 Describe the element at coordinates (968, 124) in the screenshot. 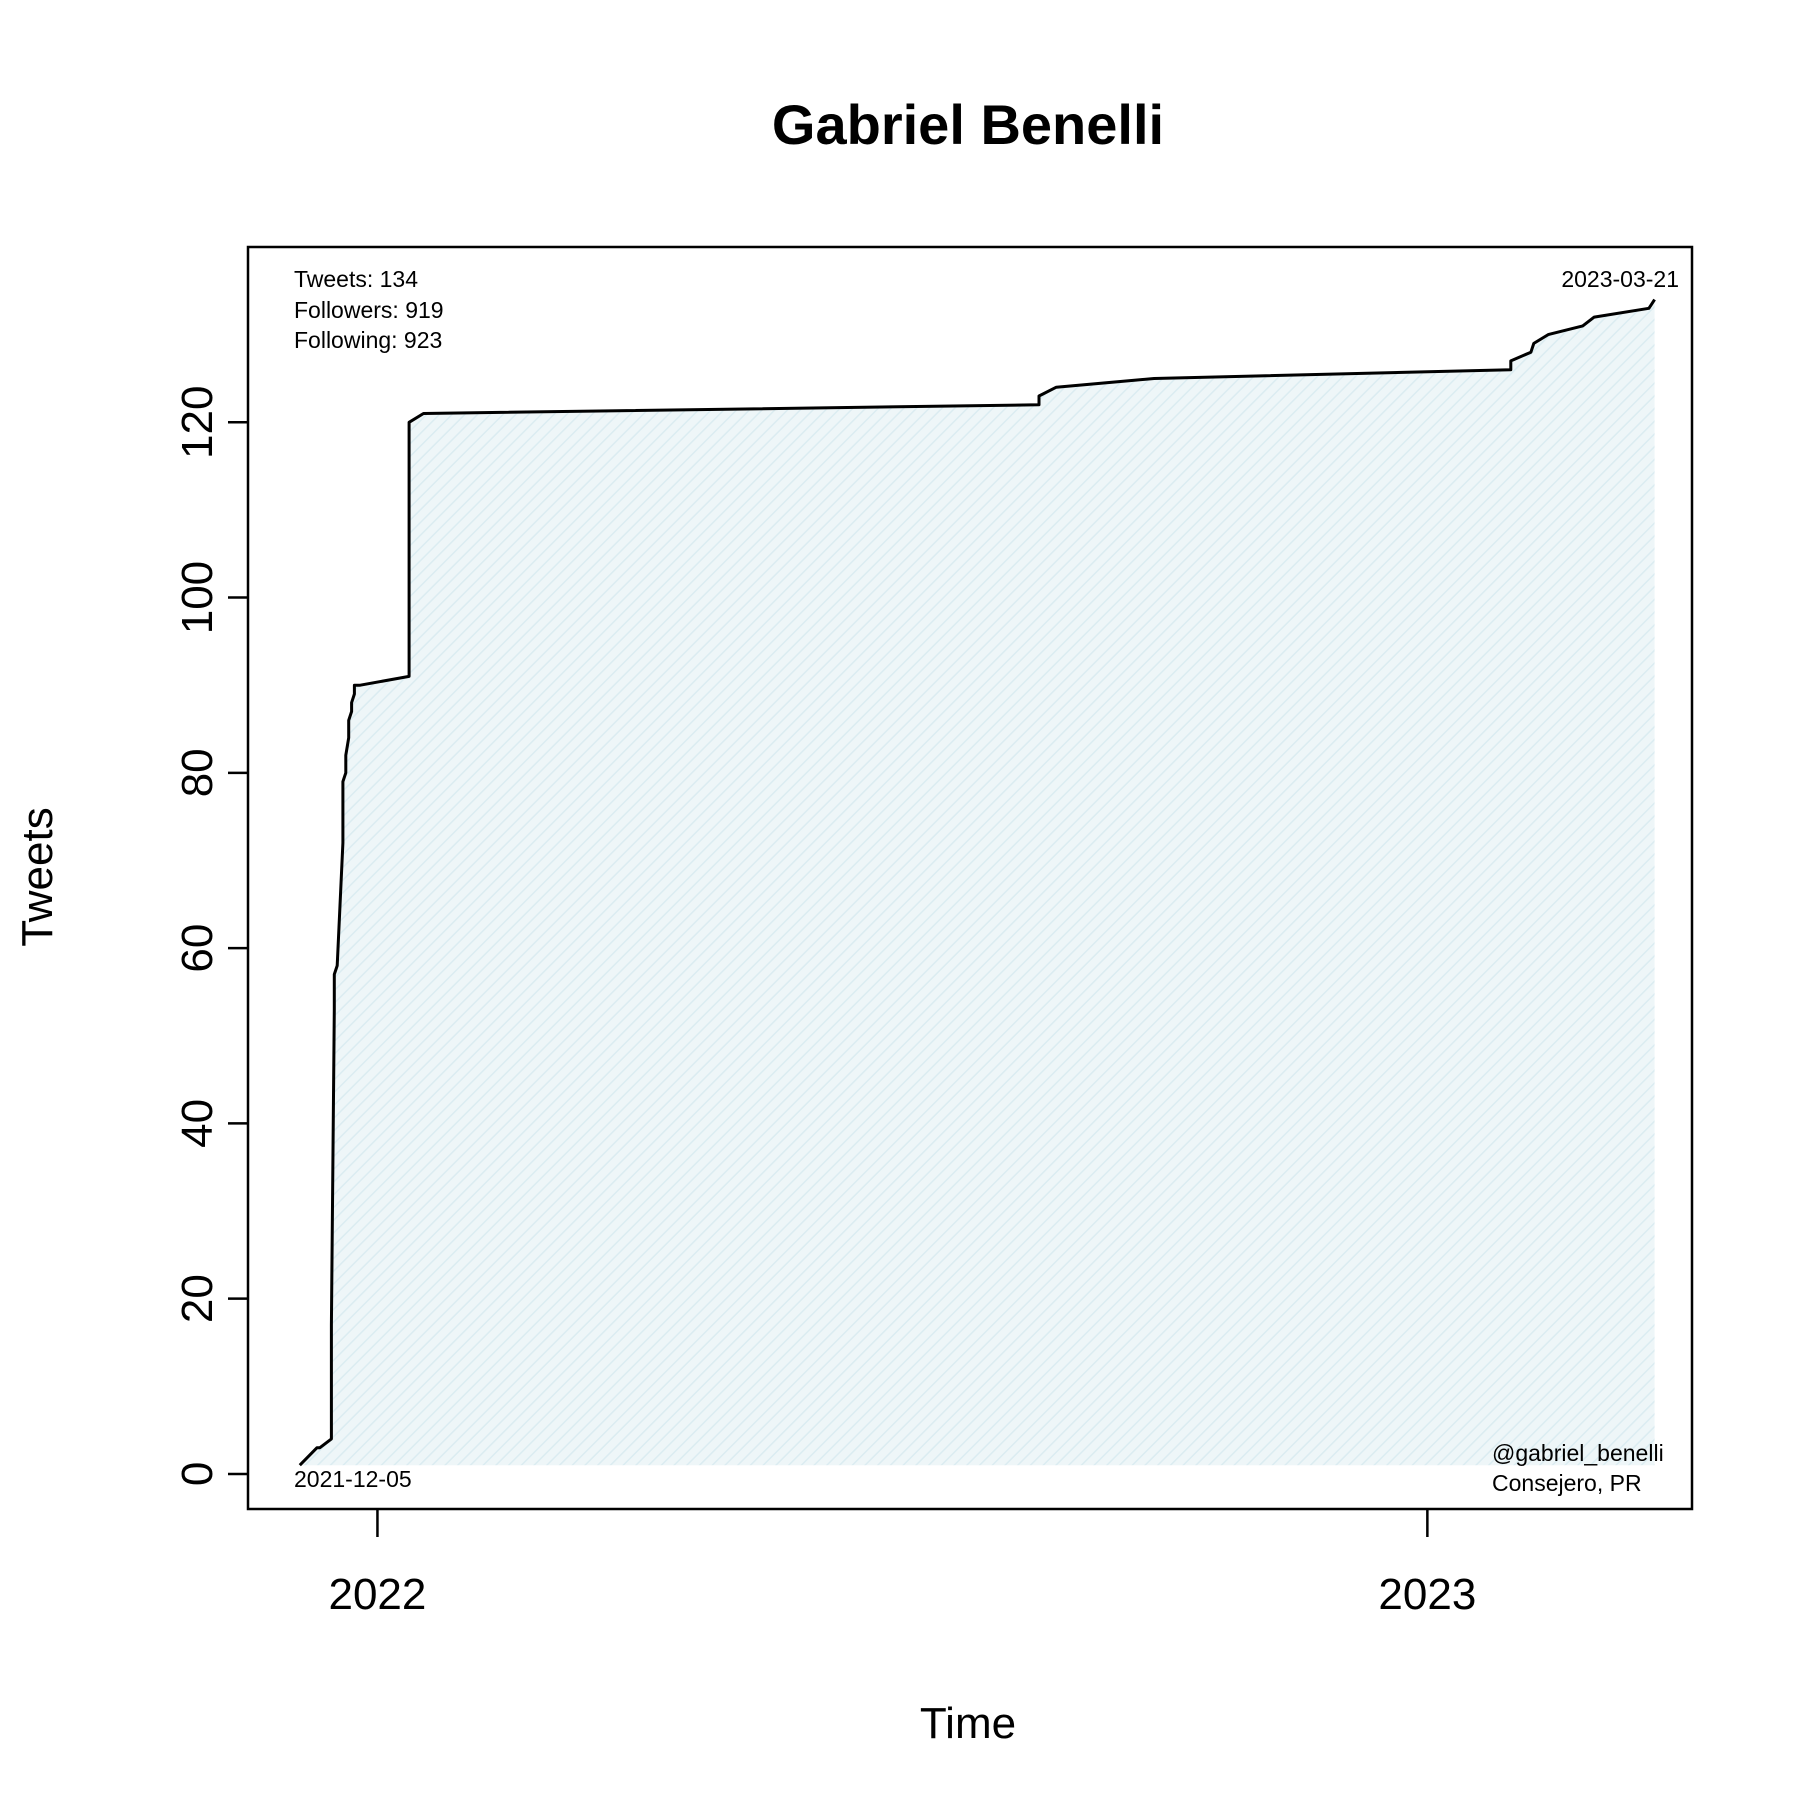

I see `chart-title: Gabriel Benelli` at that location.